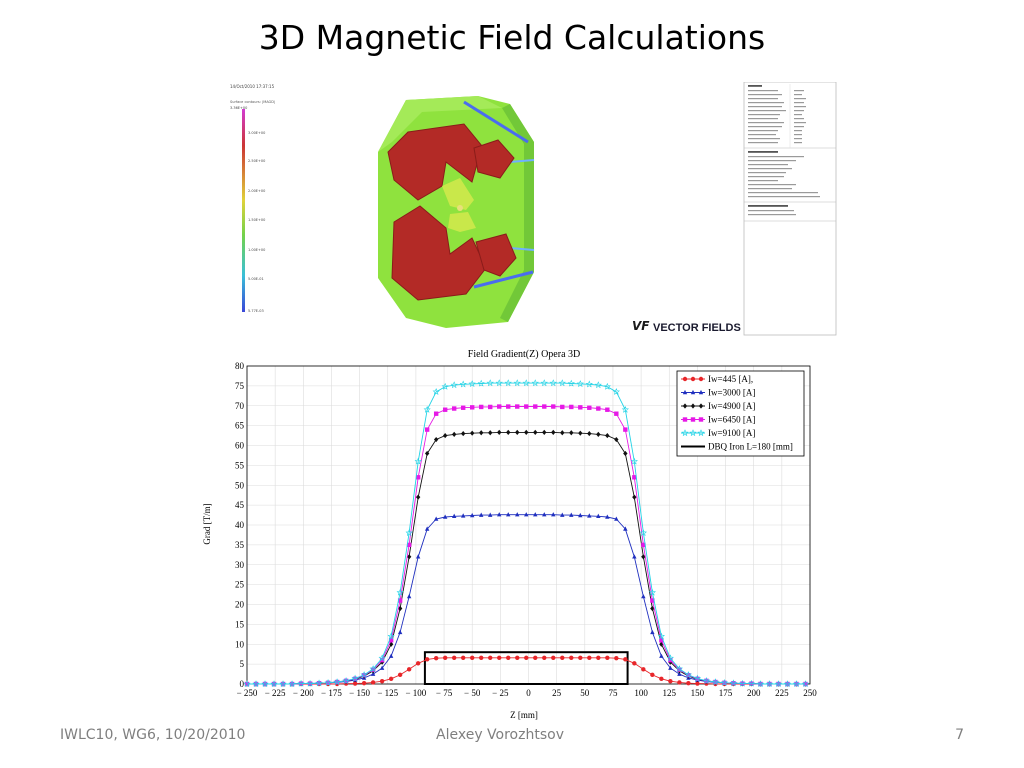 The height and width of the screenshot is (768, 1024). Describe the element at coordinates (444, 693) in the screenshot. I see `x-tick-label: − 75` at that location.